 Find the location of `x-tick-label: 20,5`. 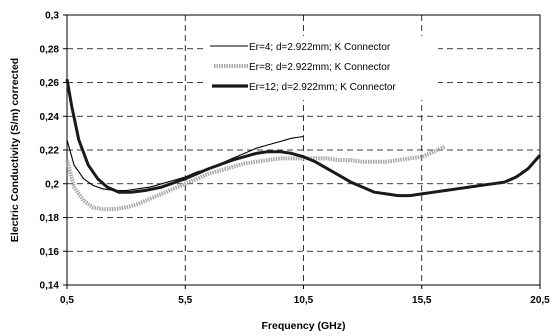

x-tick-label: 20,5 is located at coordinates (540, 300).